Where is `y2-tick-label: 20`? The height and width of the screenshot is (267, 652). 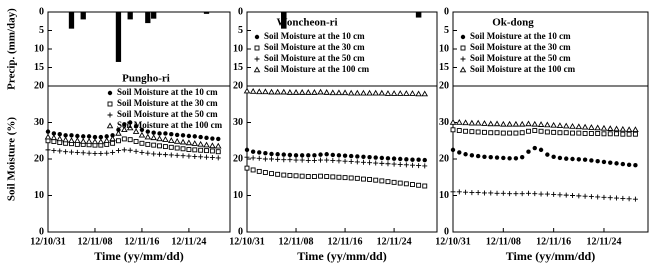 y2-tick-label: 20 is located at coordinates (444, 158).